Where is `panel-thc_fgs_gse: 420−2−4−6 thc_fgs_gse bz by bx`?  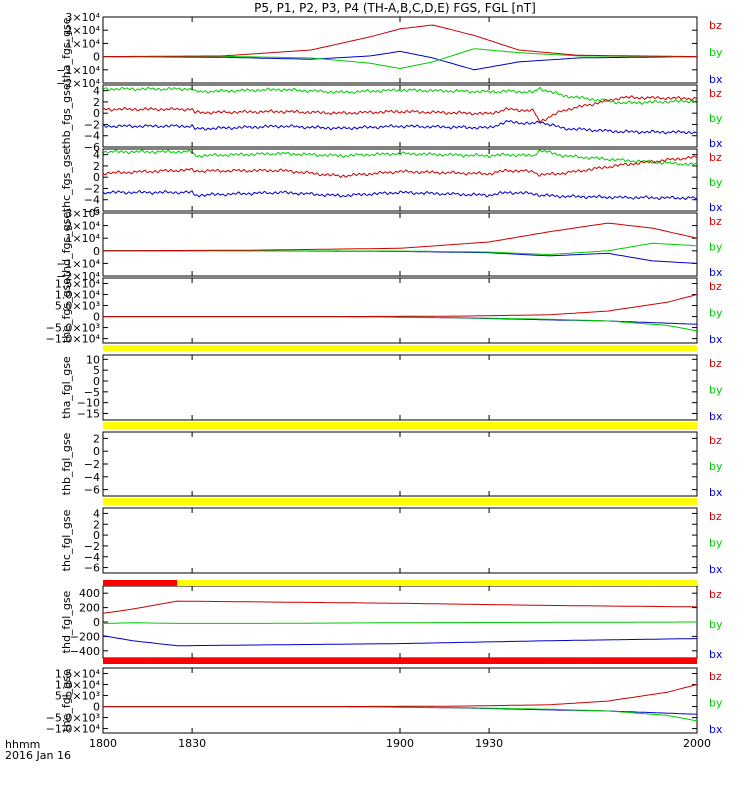
panel-thc_fgs_gse: 420−2−4−6 thc_fgs_gse bz by bx is located at coordinates (391, 183).